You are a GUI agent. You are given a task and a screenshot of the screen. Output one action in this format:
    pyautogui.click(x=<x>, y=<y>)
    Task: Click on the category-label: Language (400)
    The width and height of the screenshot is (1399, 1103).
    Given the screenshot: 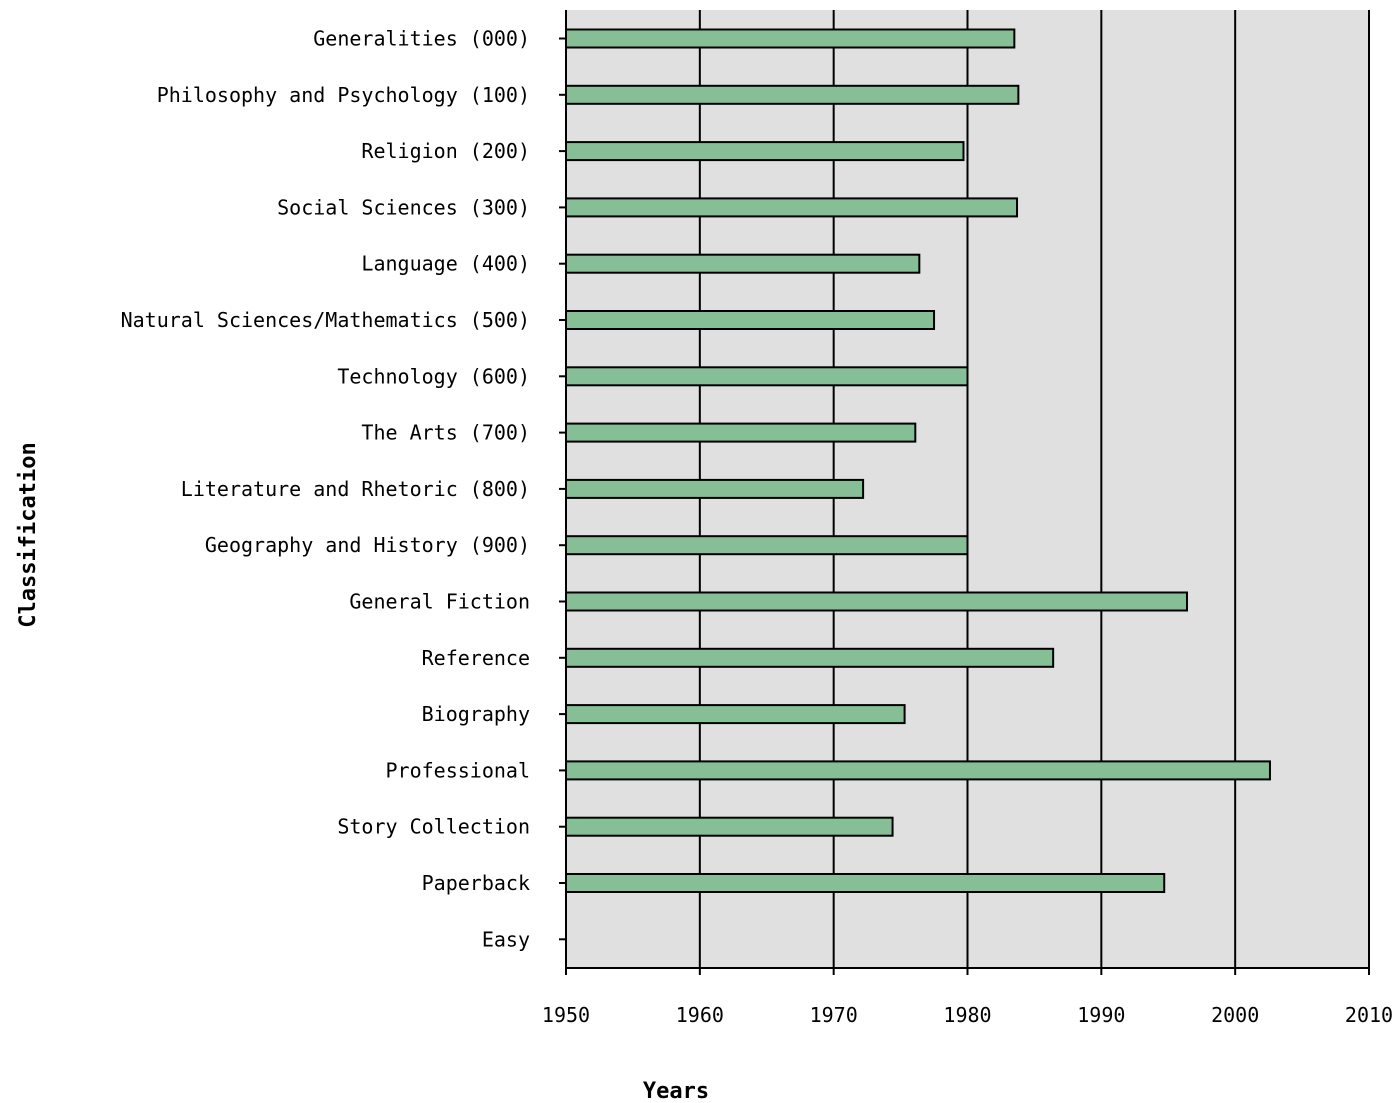 What is the action you would take?
    pyautogui.click(x=445, y=264)
    